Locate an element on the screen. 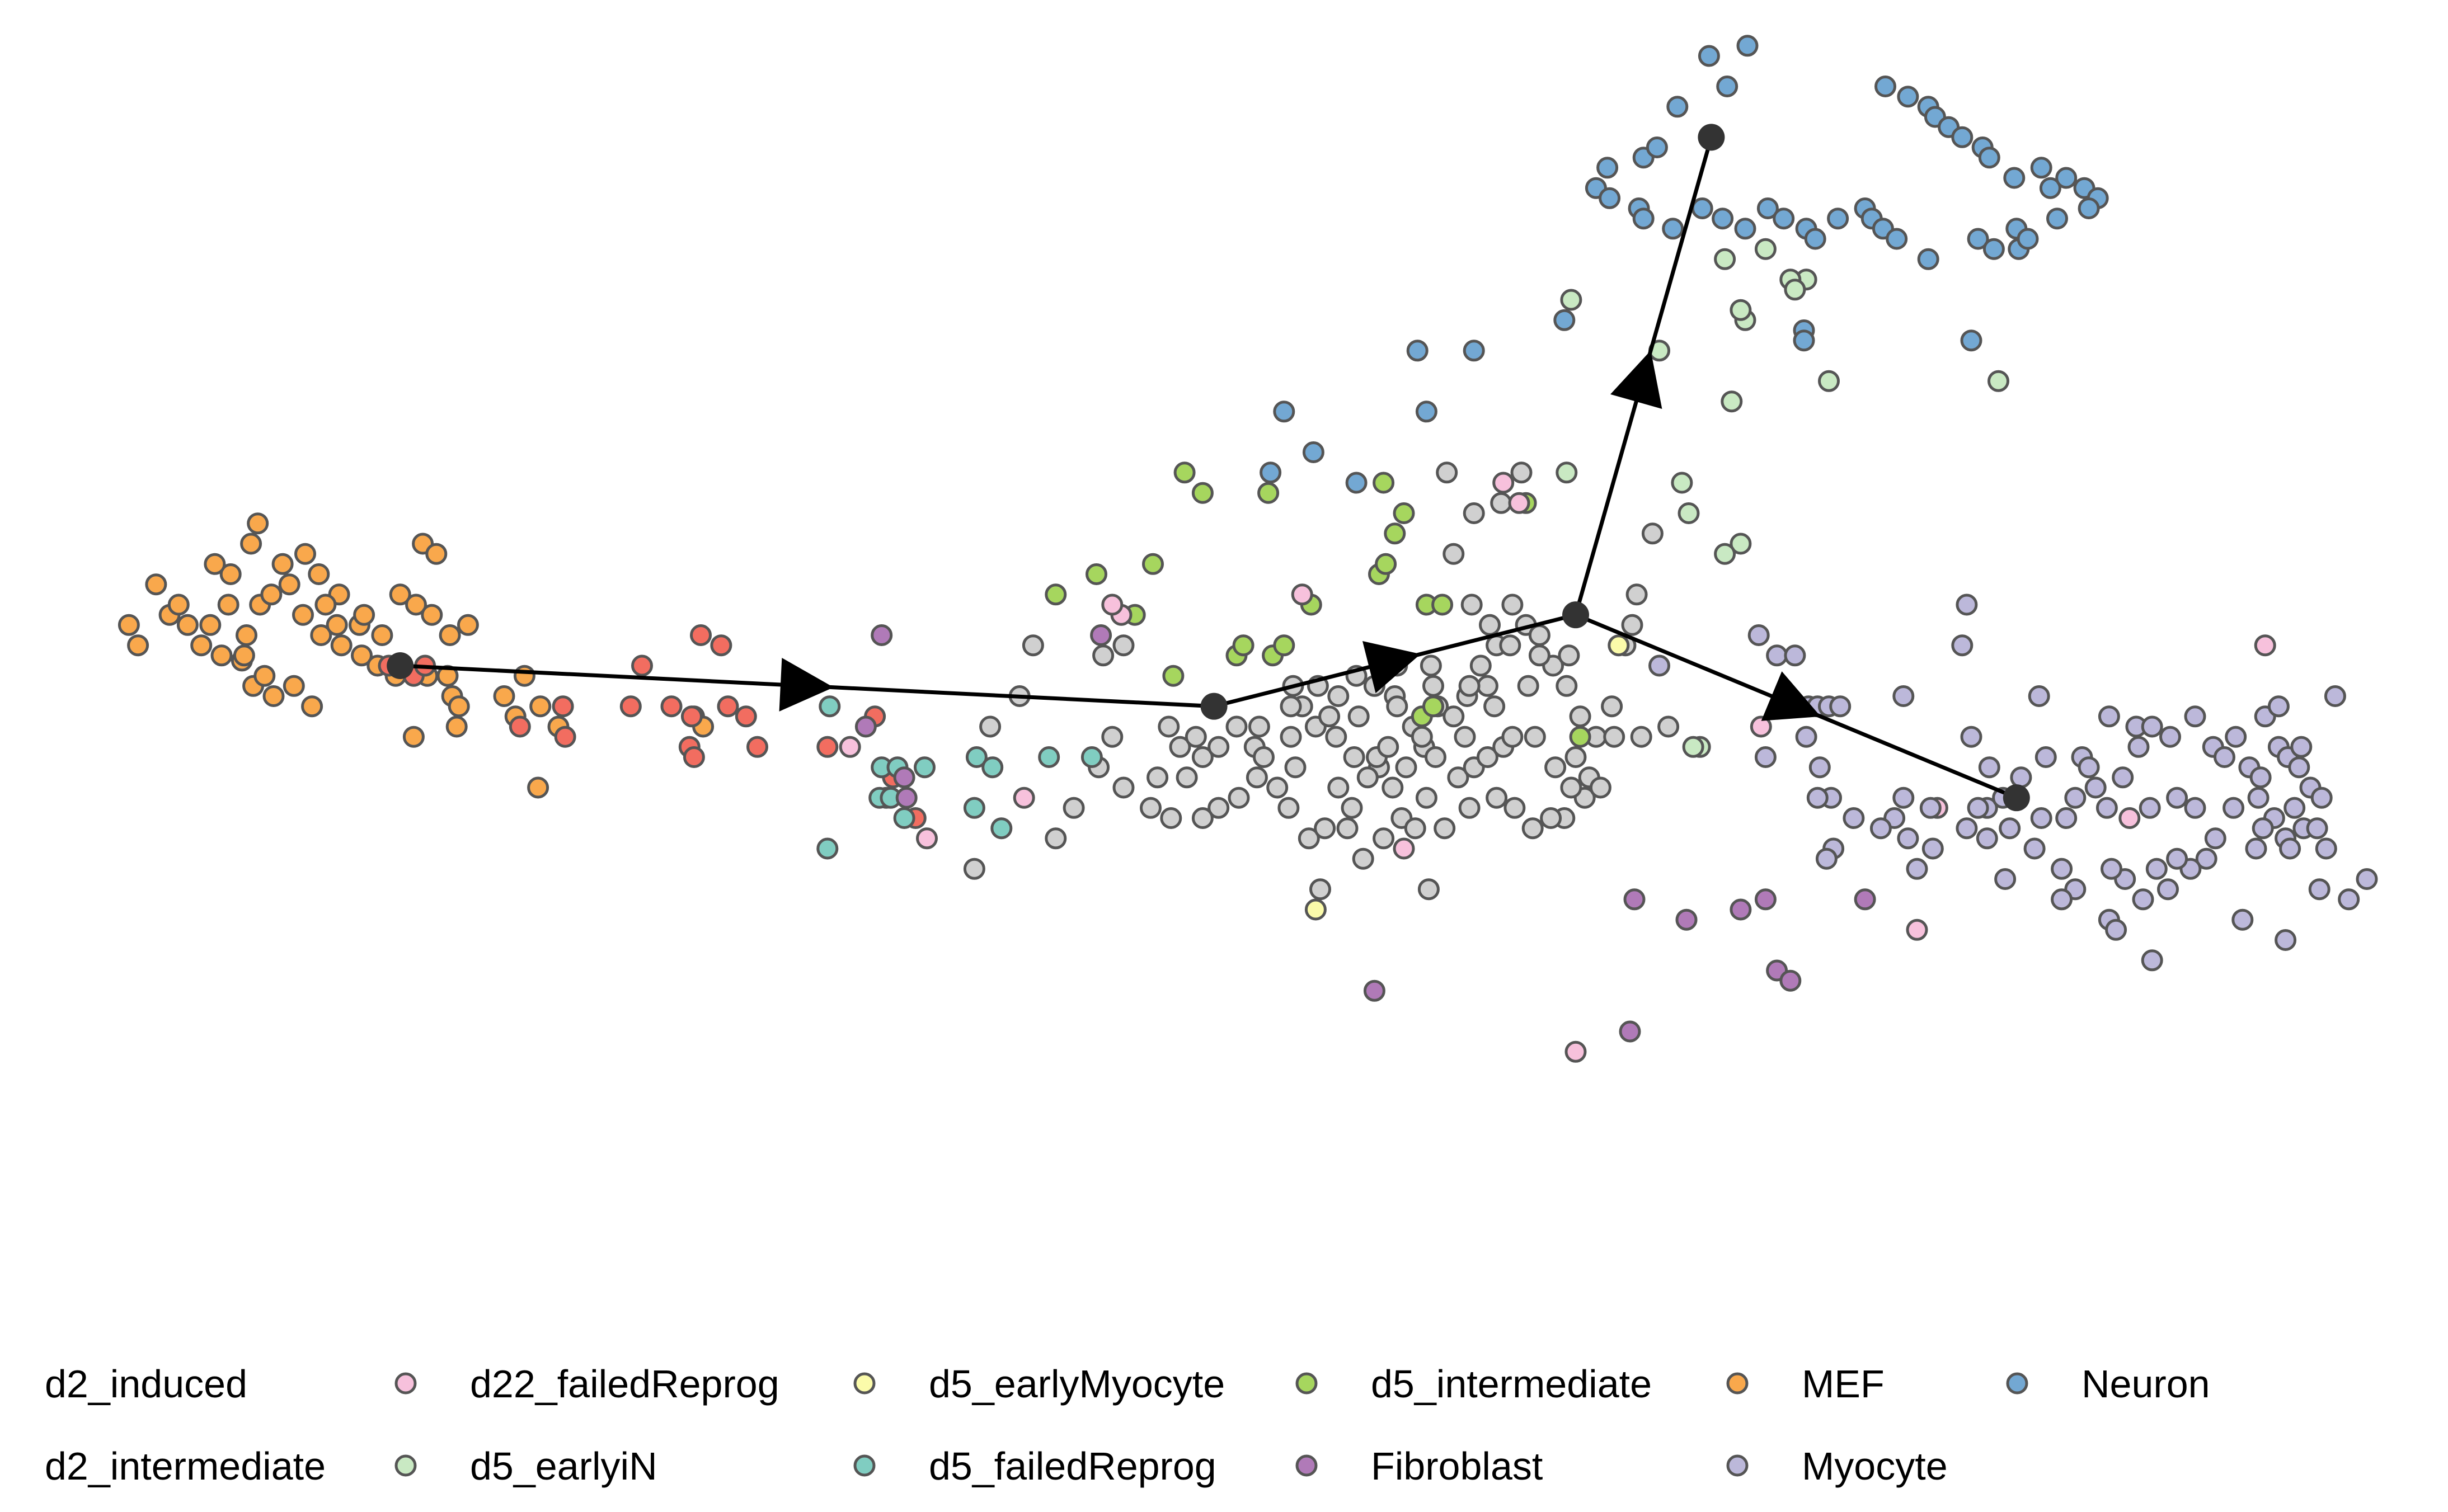 Image resolution: width=2448 pixels, height=1512 pixels. milestone-m2 is located at coordinates (1214, 707).